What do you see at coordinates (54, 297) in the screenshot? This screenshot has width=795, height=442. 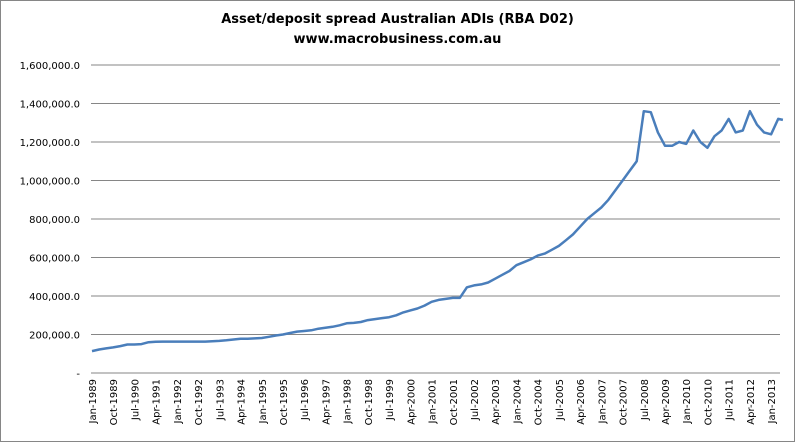 I see `y-tick-label: 400,000.0` at bounding box center [54, 297].